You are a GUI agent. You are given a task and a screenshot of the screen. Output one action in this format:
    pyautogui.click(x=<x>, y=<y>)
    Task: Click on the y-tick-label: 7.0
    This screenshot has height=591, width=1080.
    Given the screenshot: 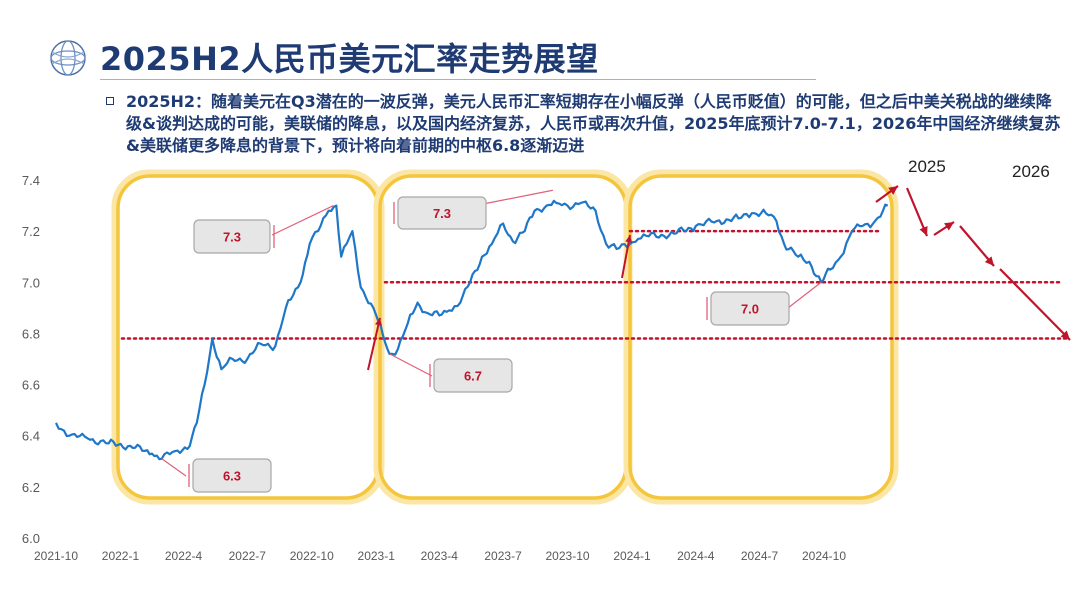 What is the action you would take?
    pyautogui.click(x=31, y=282)
    